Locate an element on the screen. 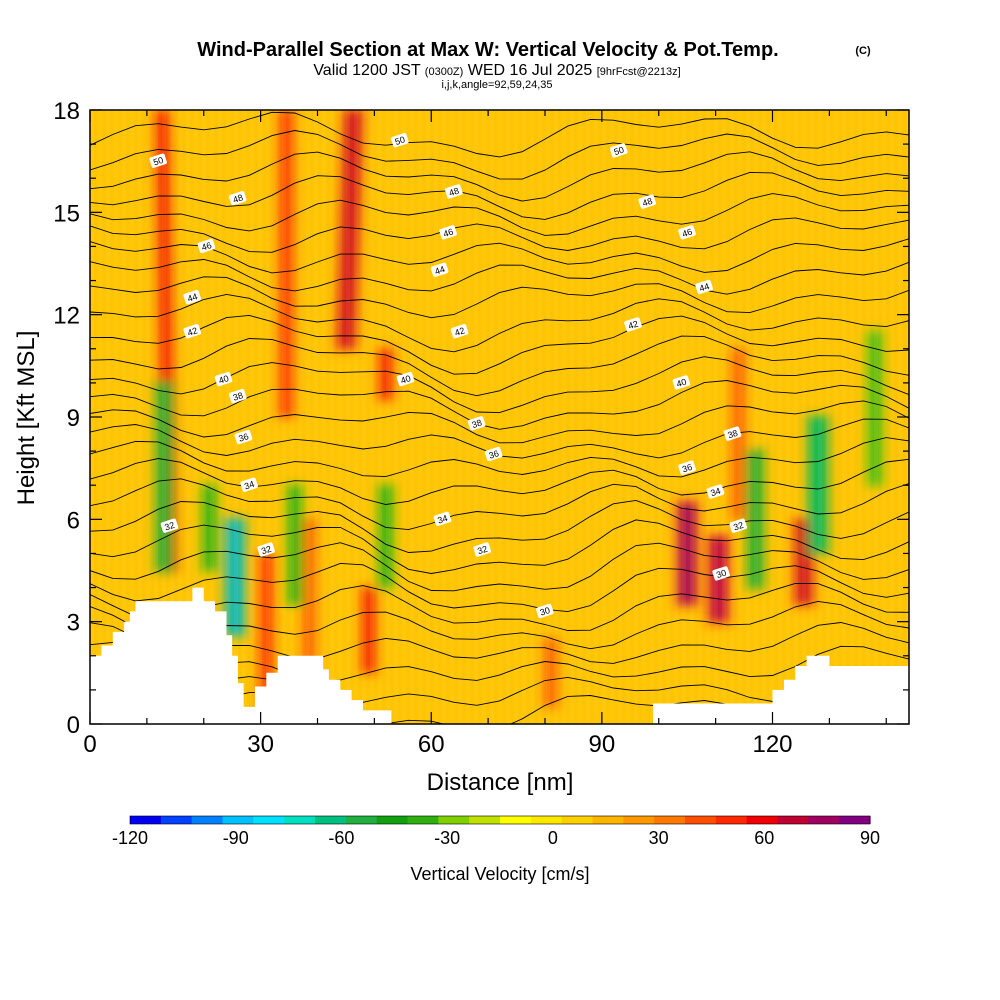 This screenshot has width=1000, height=1000. x-tick-label: 0 is located at coordinates (89, 744).